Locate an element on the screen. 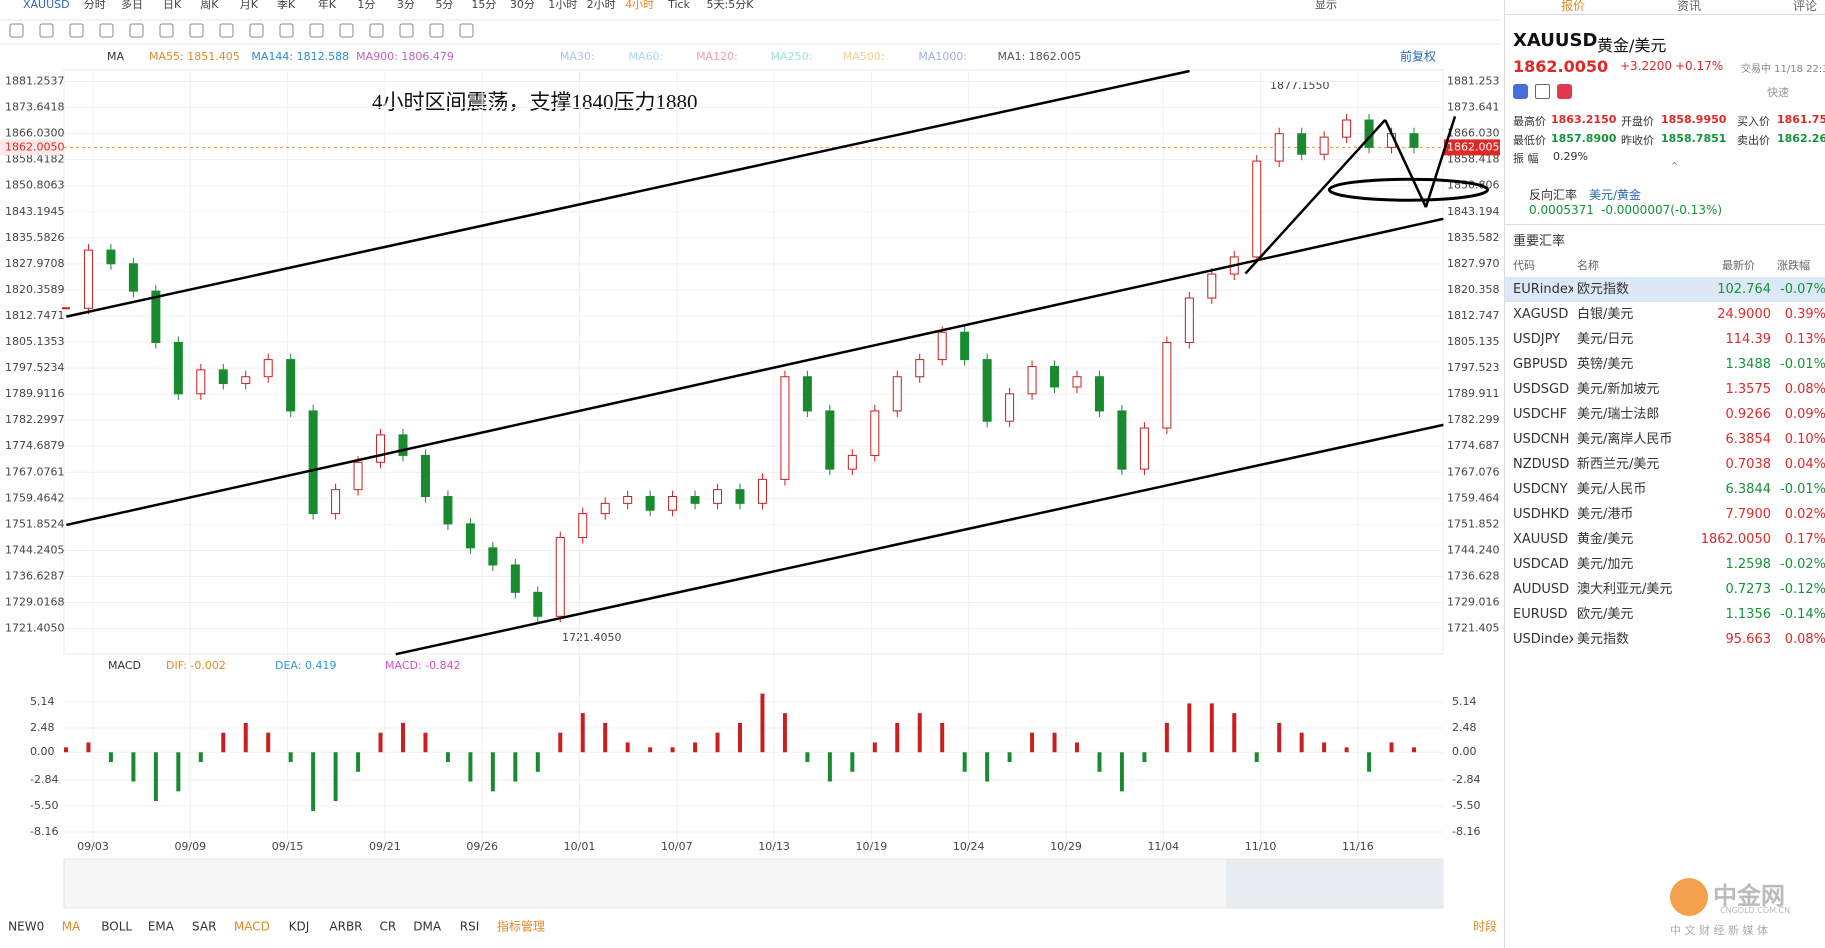  x-tick-label: 11/16 is located at coordinates (1358, 846).